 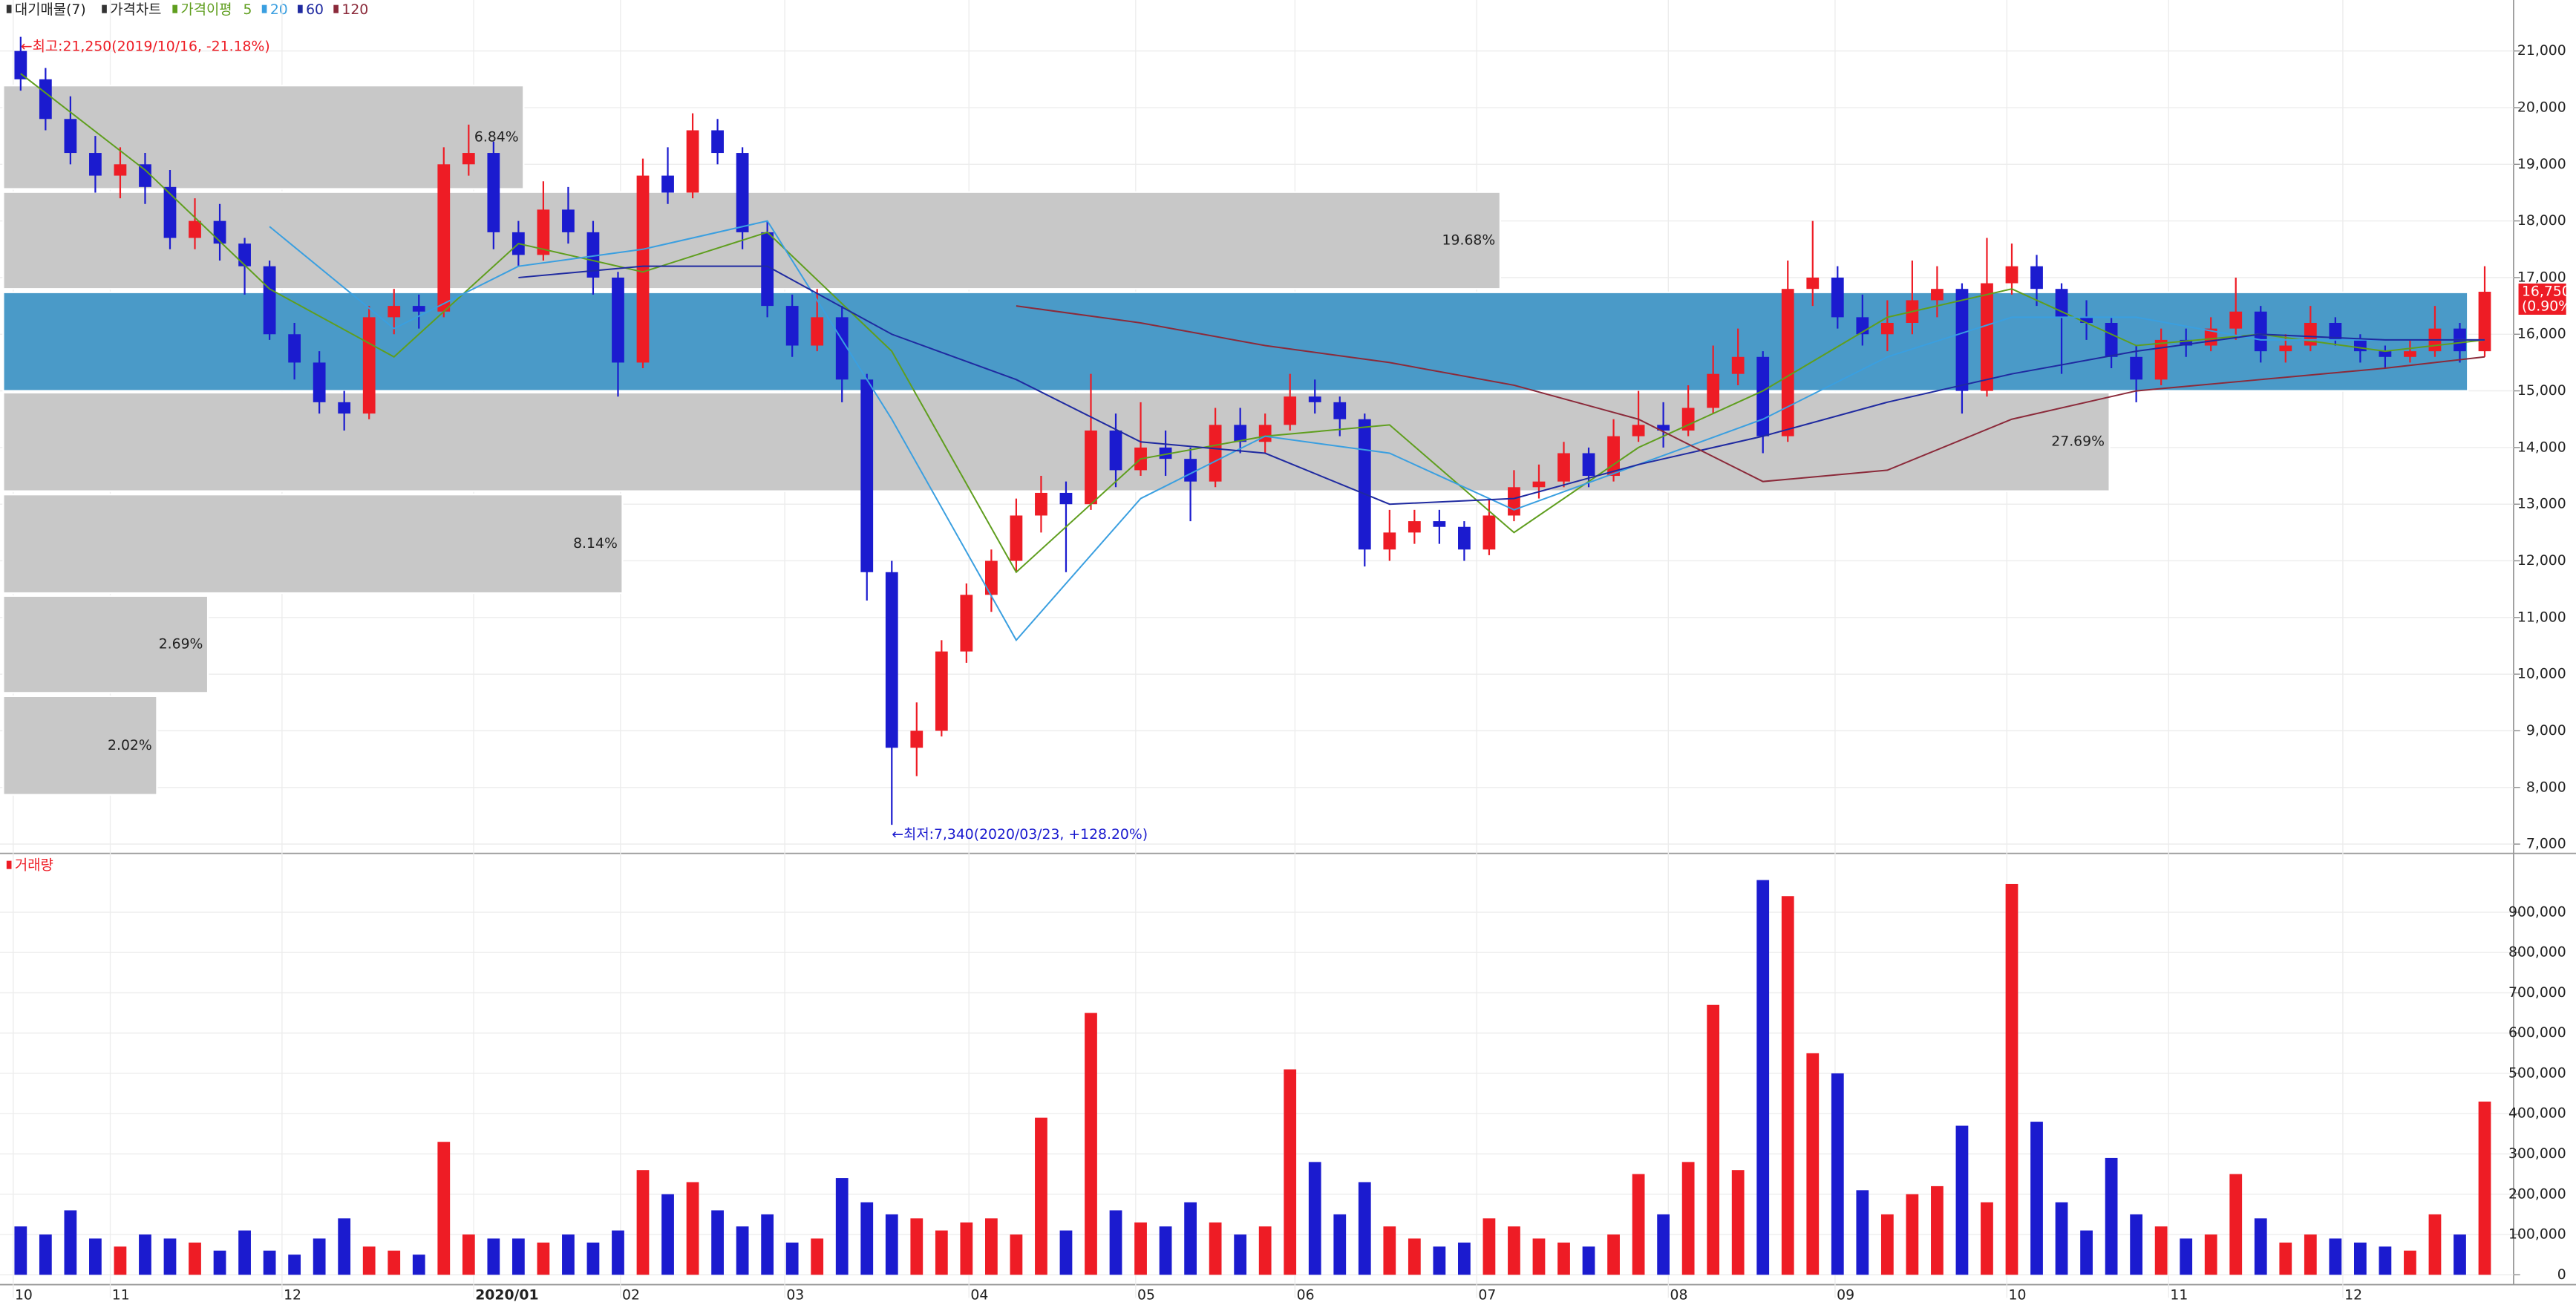 I want to click on y-tick-label: 9,000, so click(x=2546, y=731).